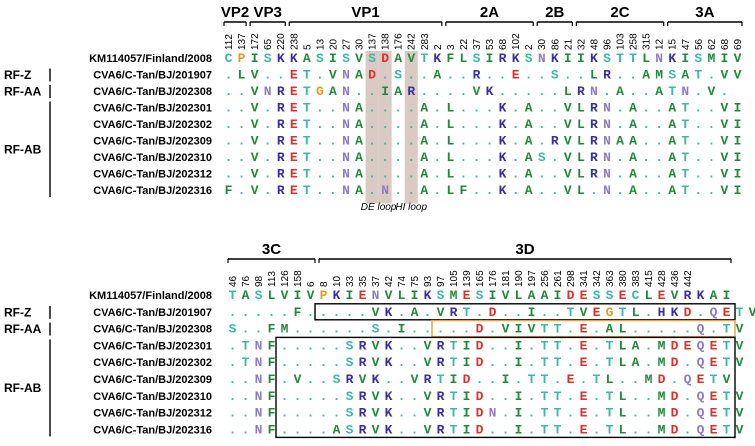 The image size is (755, 446). I want to click on residue: K, so click(503, 141).